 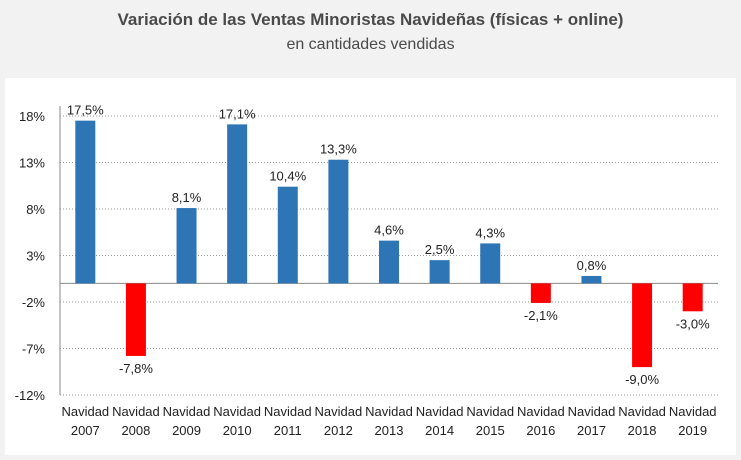 What do you see at coordinates (541, 315) in the screenshot?
I see `data-label: -2,1%` at bounding box center [541, 315].